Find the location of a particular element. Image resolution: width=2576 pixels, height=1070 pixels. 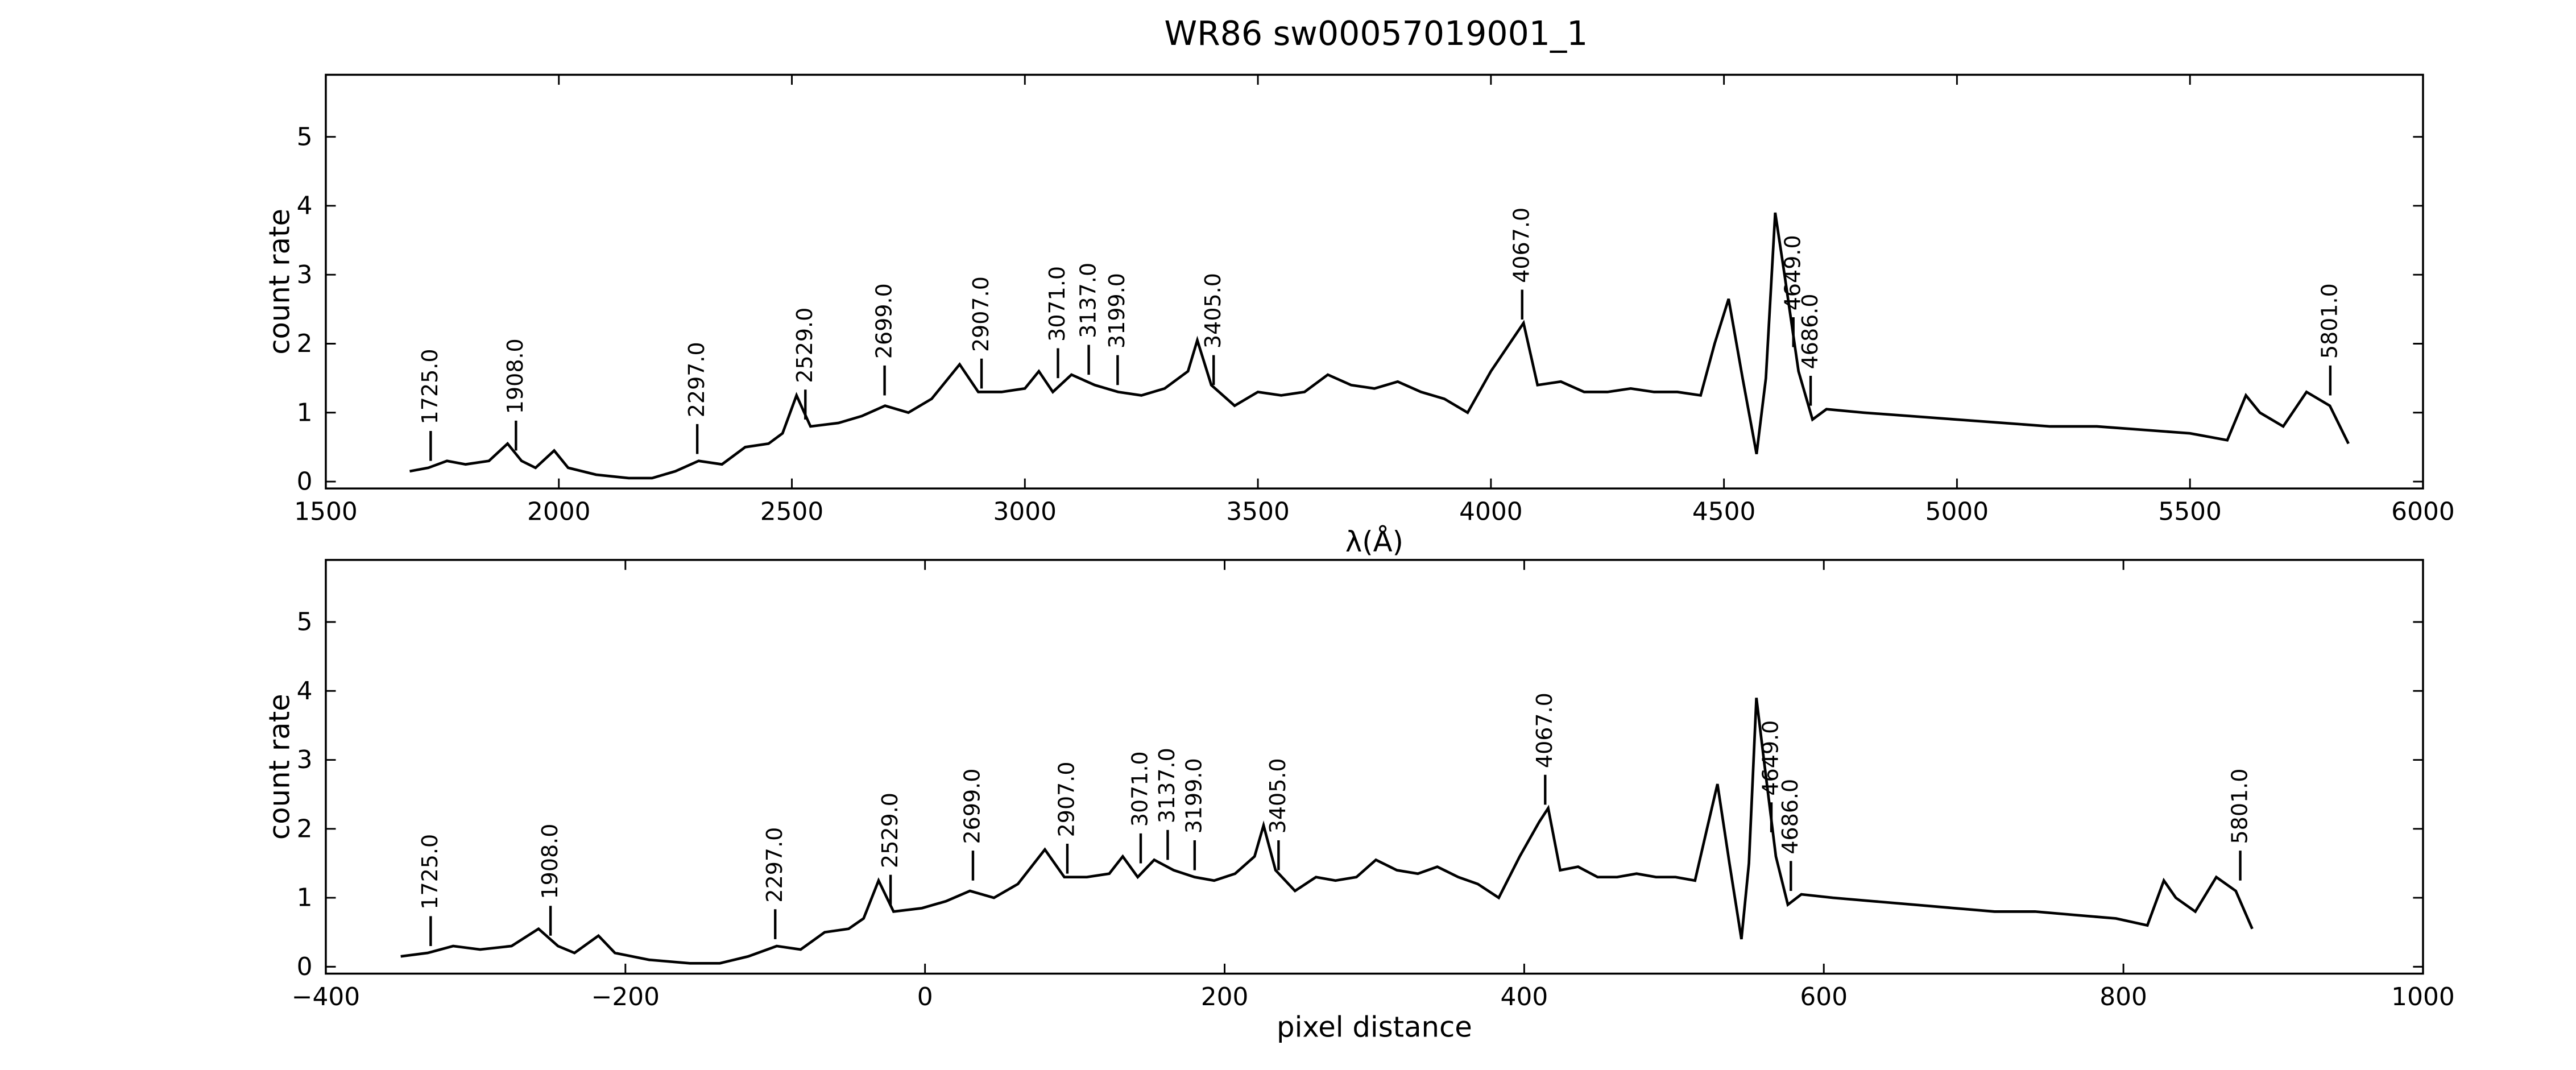

x-tick-label: 4500 is located at coordinates (1724, 512).